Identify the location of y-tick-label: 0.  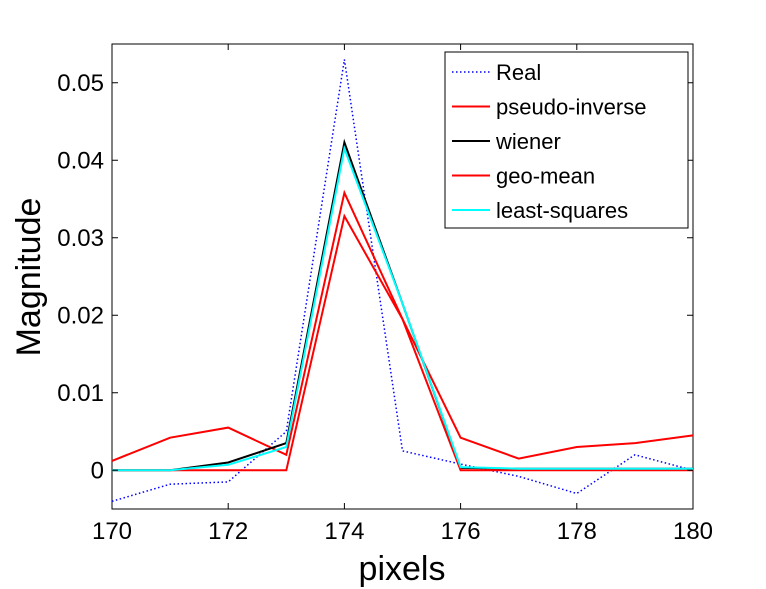
(97, 470).